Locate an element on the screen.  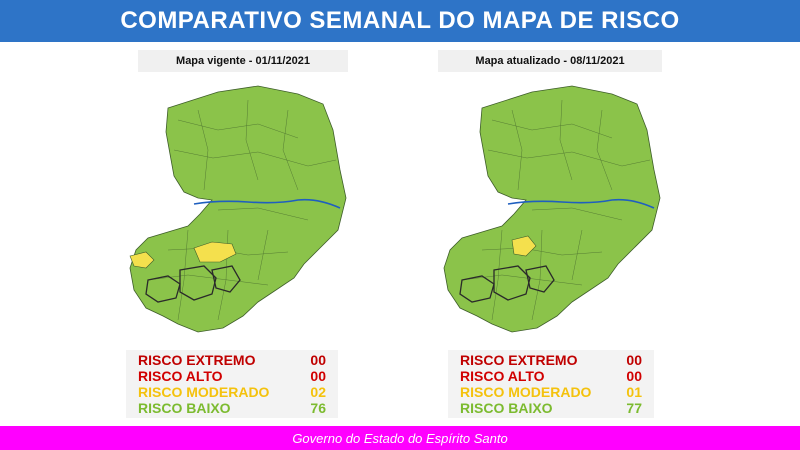
page-title: COMPARATIVO SEMANAL DO MAPA DE RISCO is located at coordinates (400, 20).